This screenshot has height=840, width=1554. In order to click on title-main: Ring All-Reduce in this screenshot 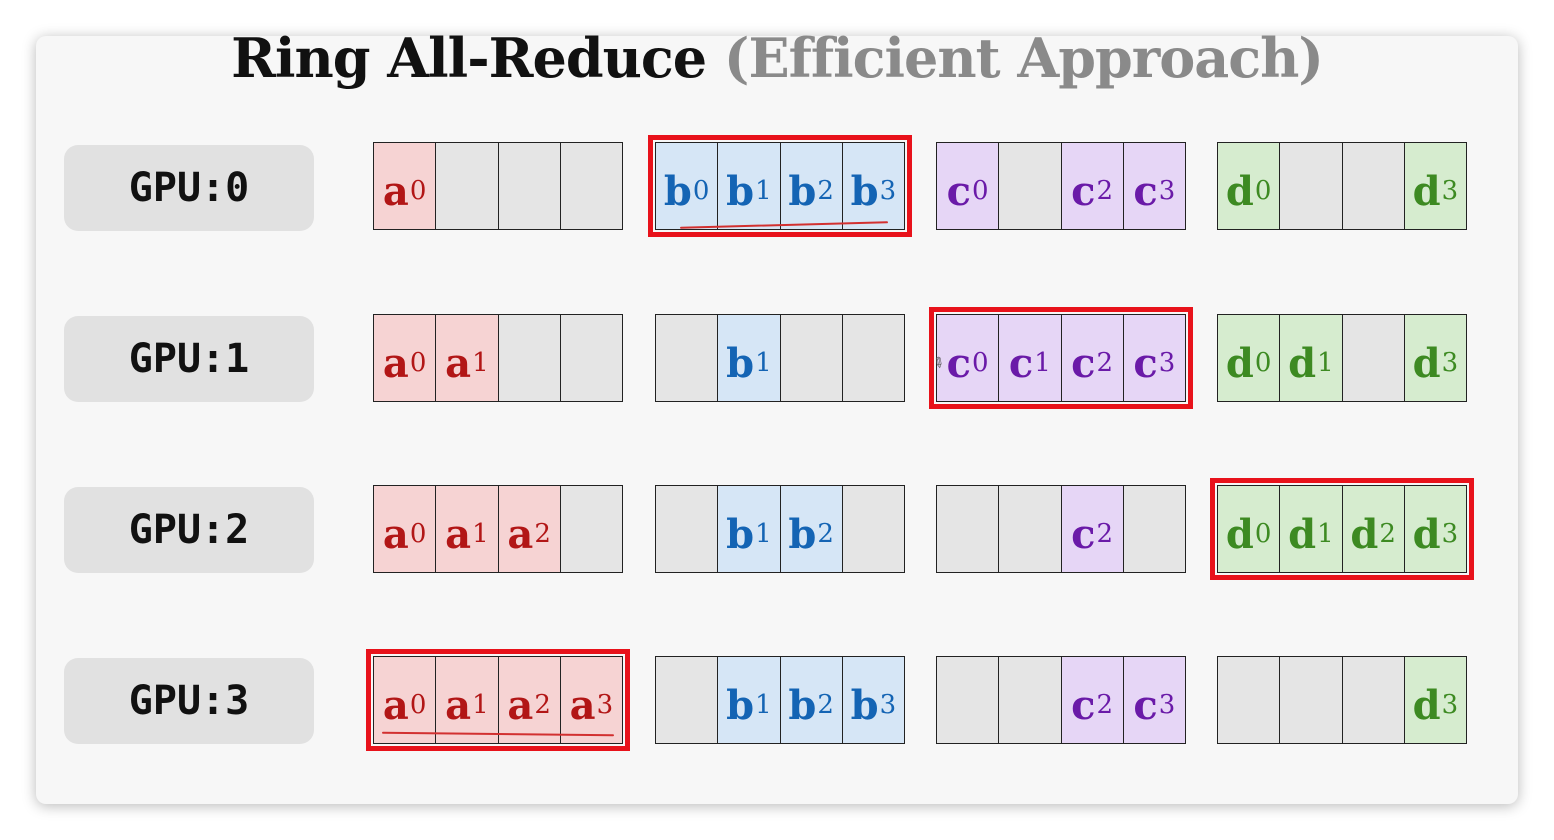, I will do `click(469, 58)`.